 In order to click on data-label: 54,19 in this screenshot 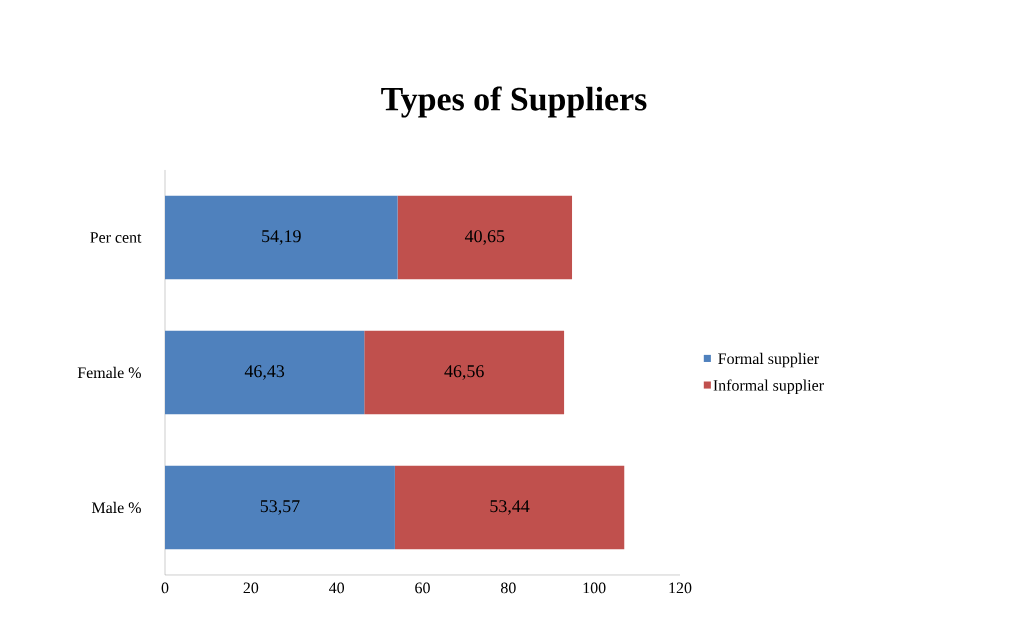, I will do `click(281, 237)`.